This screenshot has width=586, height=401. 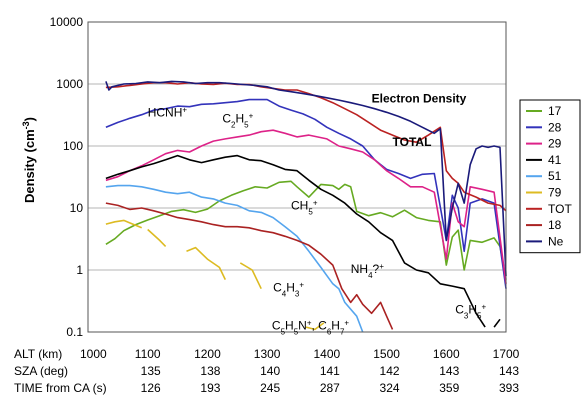 What do you see at coordinates (148, 354) in the screenshot?
I see `x-tick-label: 1100` at bounding box center [148, 354].